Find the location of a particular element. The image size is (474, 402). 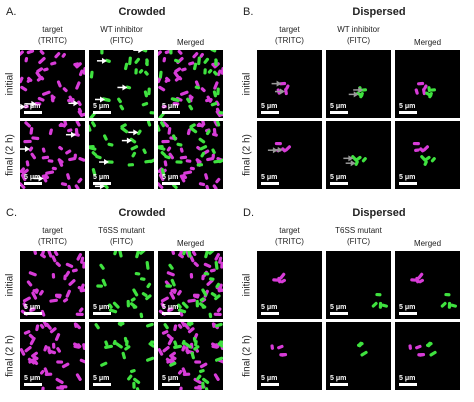

panel-letter: C. is located at coordinates (11, 213).